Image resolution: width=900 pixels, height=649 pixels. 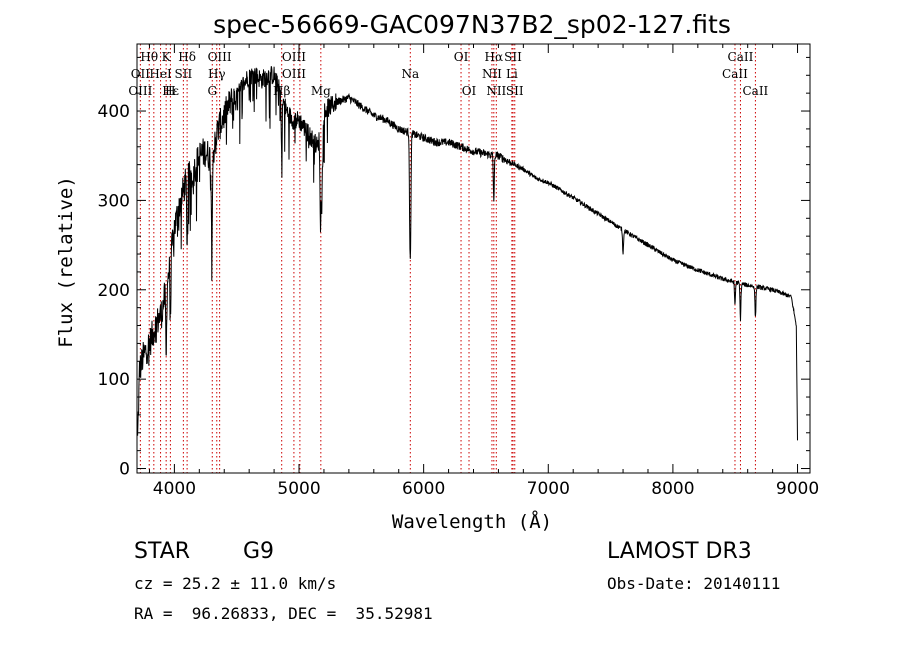 What do you see at coordinates (212, 91) in the screenshot?
I see `spectral-line-label: G` at bounding box center [212, 91].